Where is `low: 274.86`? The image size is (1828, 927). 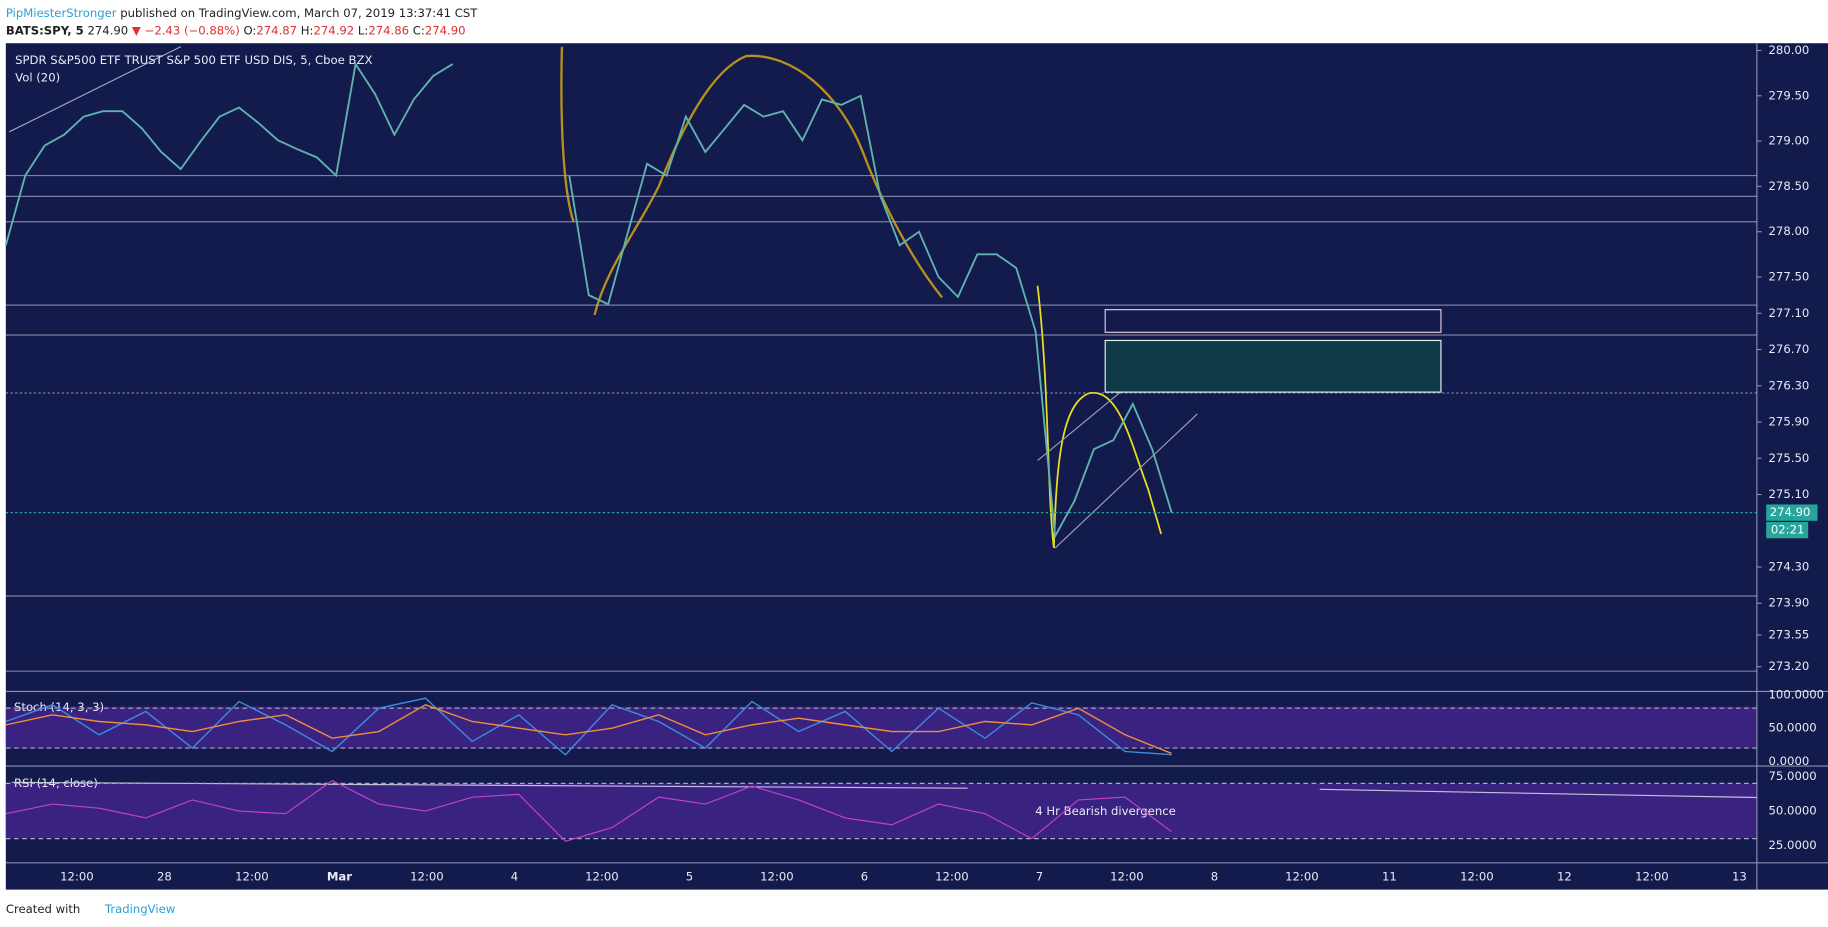 low: 274.86 is located at coordinates (388, 30).